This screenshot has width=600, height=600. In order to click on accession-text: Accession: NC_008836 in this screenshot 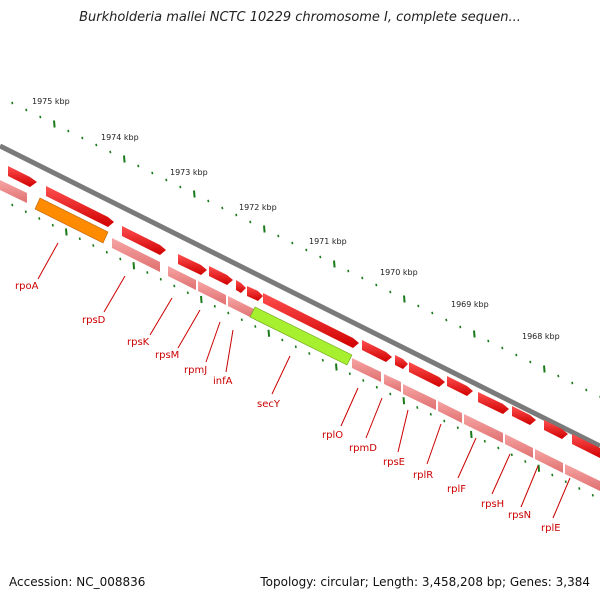, I will do `click(77, 582)`.